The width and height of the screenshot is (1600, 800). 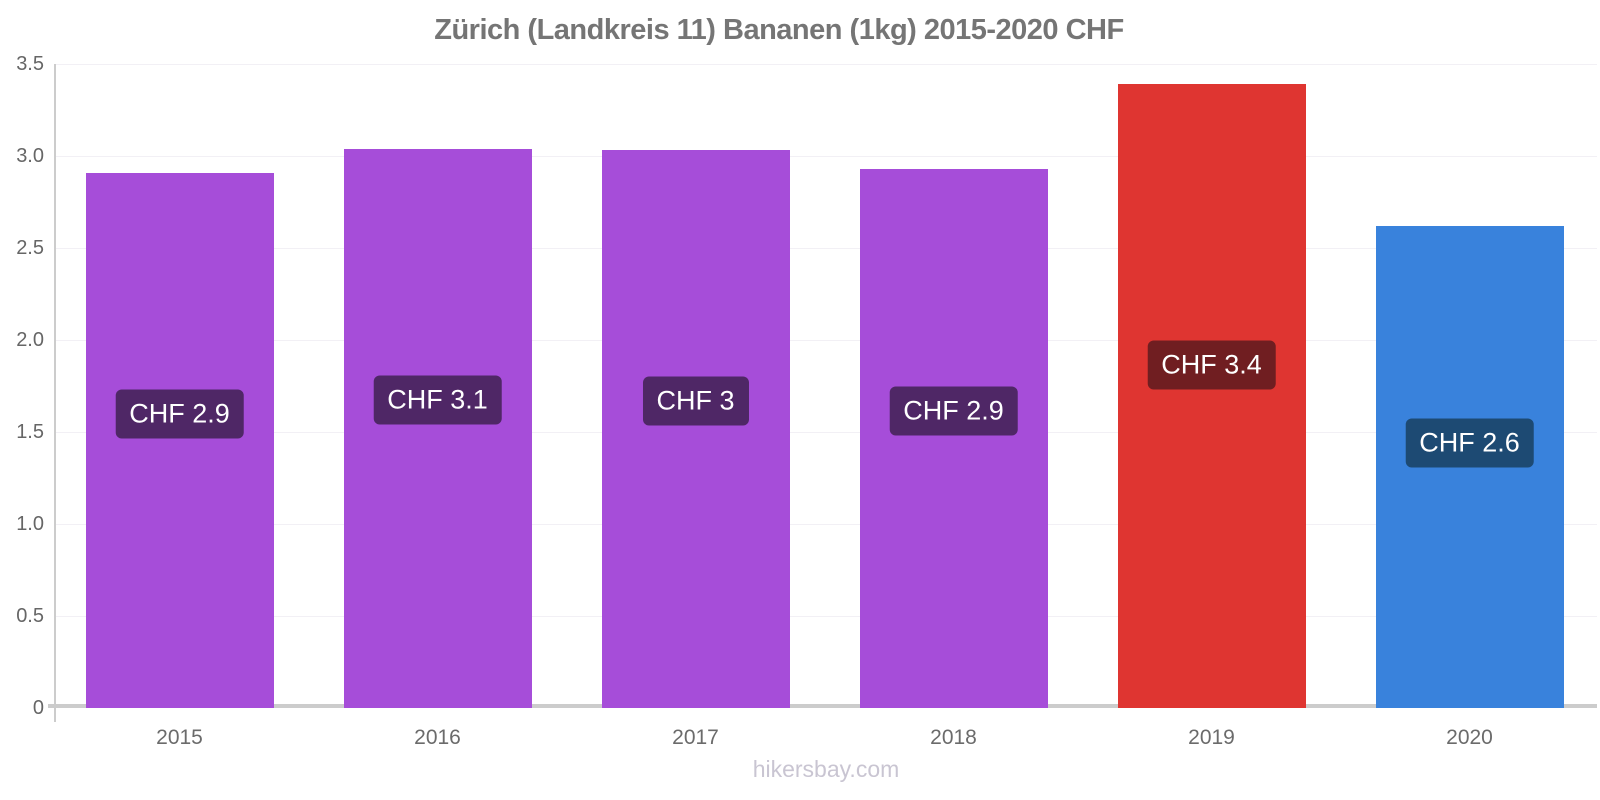 I want to click on y-axis-line, so click(x=55, y=393).